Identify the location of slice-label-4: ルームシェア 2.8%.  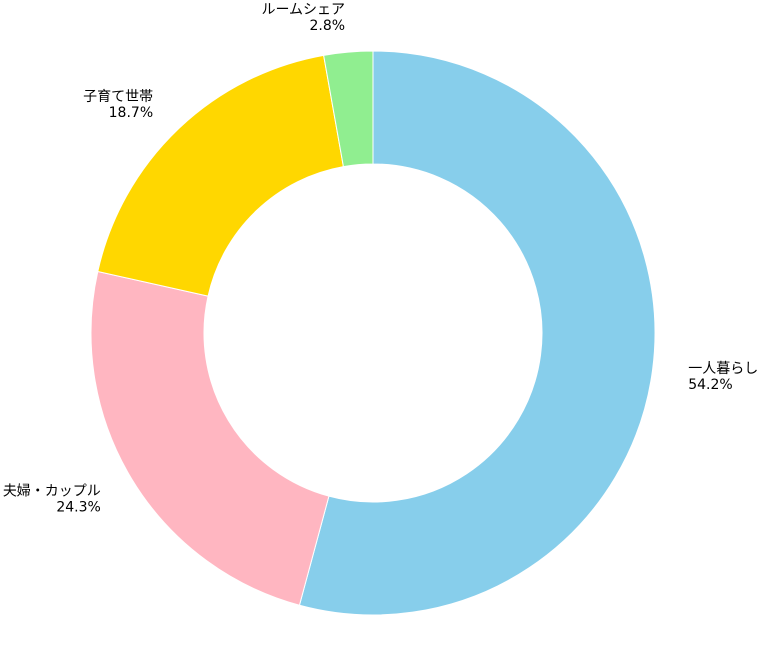
(303, 18).